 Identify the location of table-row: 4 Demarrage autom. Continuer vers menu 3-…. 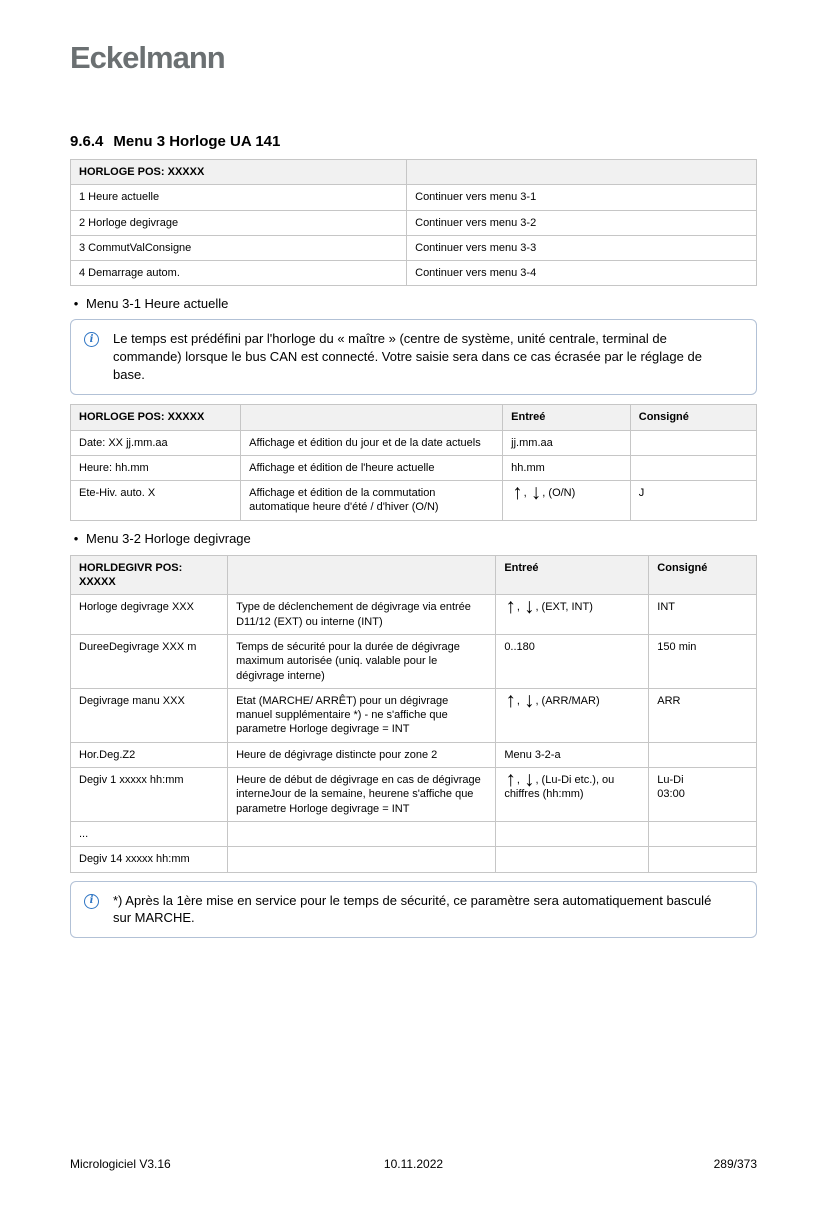
(413, 273).